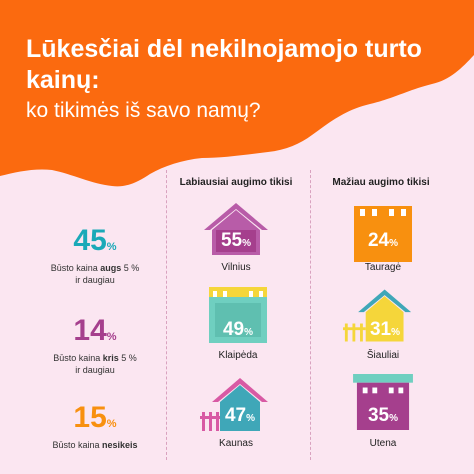 The width and height of the screenshot is (474, 474). Describe the element at coordinates (383, 240) in the screenshot. I see `taurage-percent: 24%` at that location.